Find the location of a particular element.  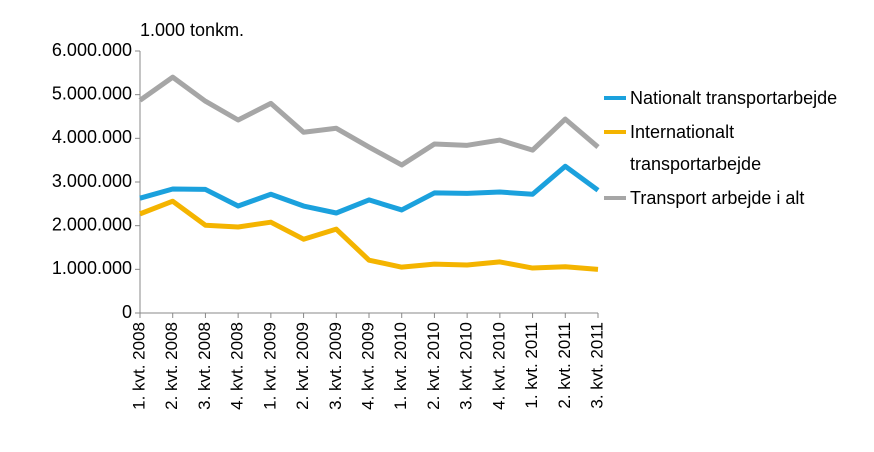

x-tick-label: 1. kvt. 2010 is located at coordinates (400, 366).